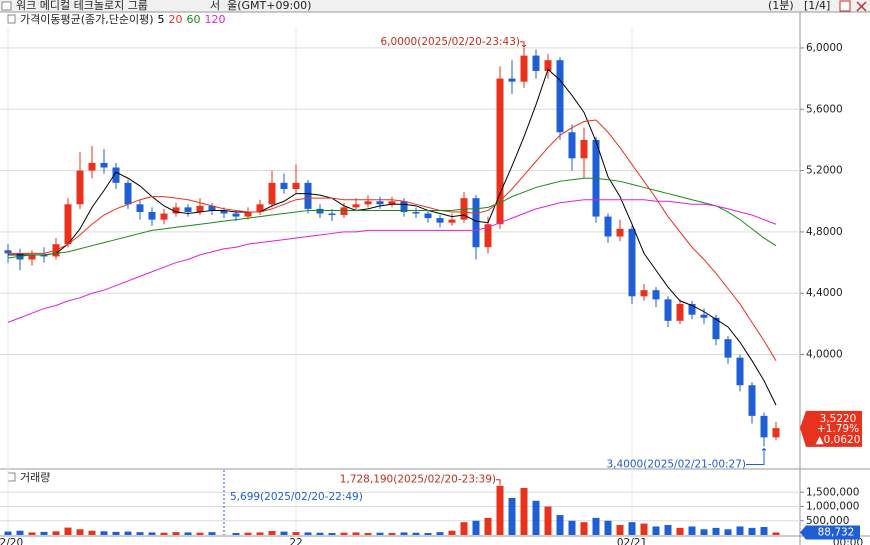 This screenshot has height=545, width=870. I want to click on y-tick-label: 1,500,000, so click(832, 492).